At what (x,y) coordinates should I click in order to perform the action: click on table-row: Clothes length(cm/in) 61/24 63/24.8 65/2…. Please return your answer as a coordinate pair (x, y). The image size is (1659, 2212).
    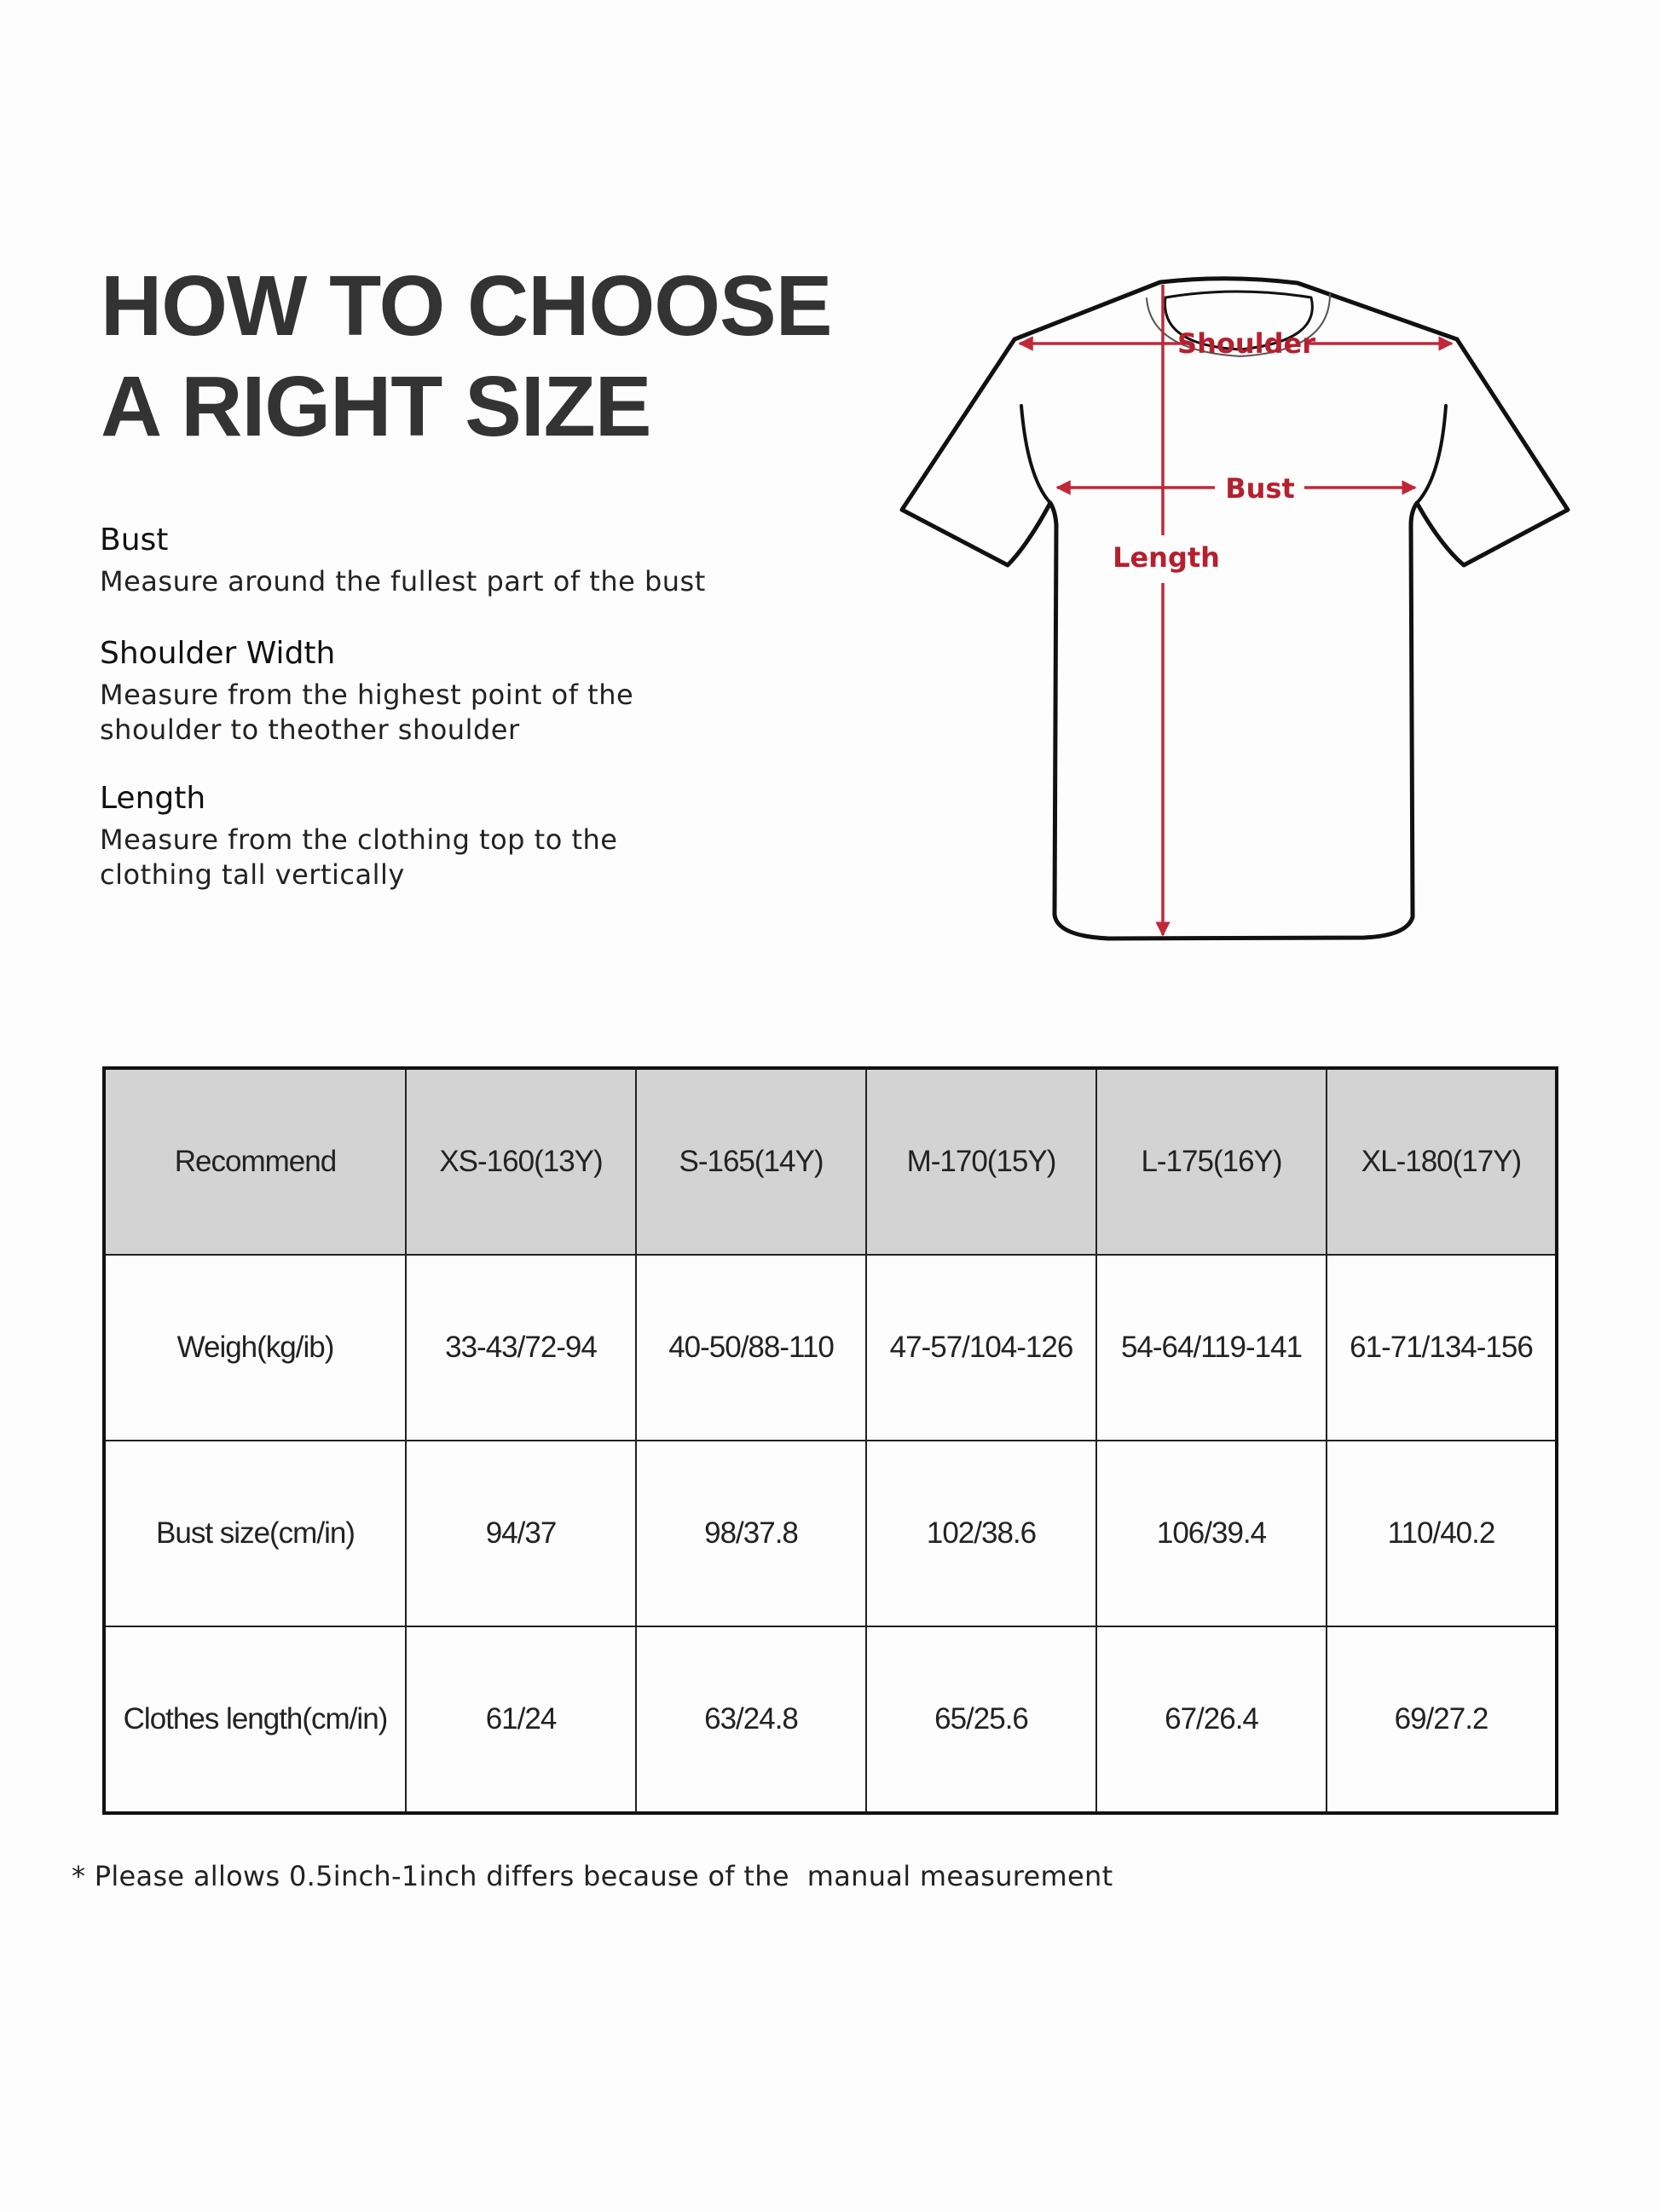
    Looking at the image, I should click on (831, 1720).